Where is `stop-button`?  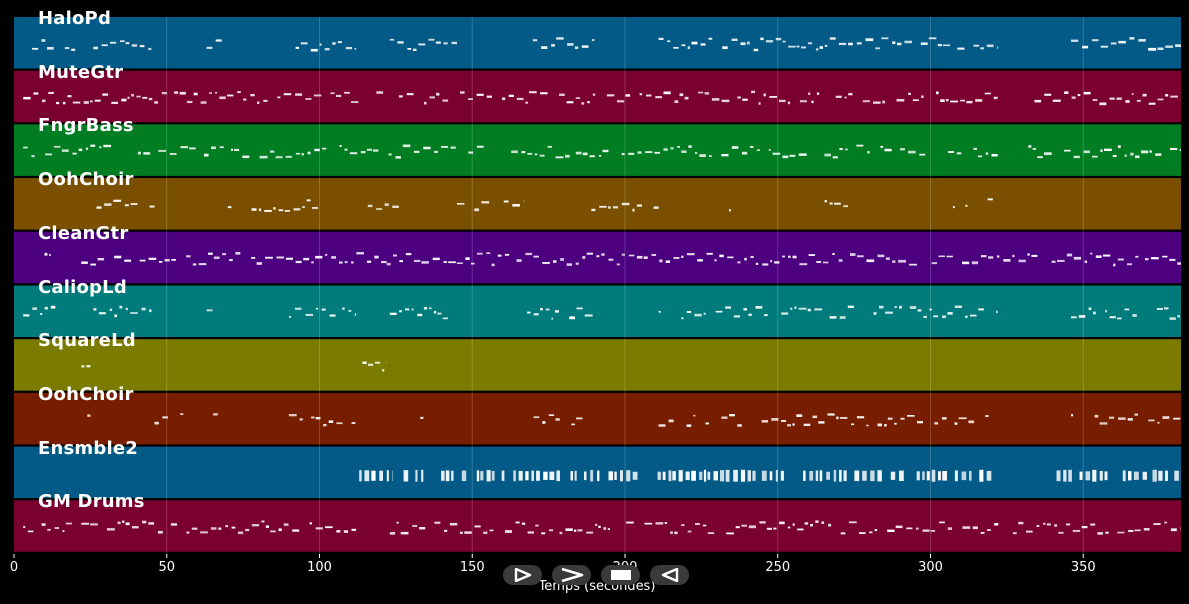
stop-button is located at coordinates (620, 575).